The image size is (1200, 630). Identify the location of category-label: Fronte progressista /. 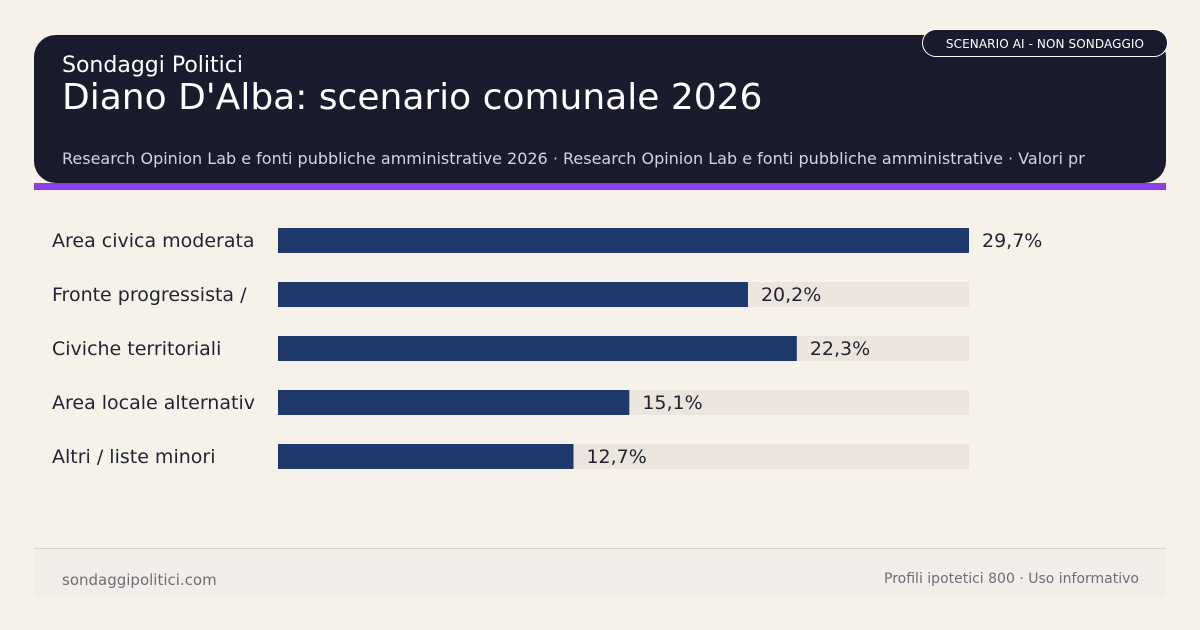
(149, 295).